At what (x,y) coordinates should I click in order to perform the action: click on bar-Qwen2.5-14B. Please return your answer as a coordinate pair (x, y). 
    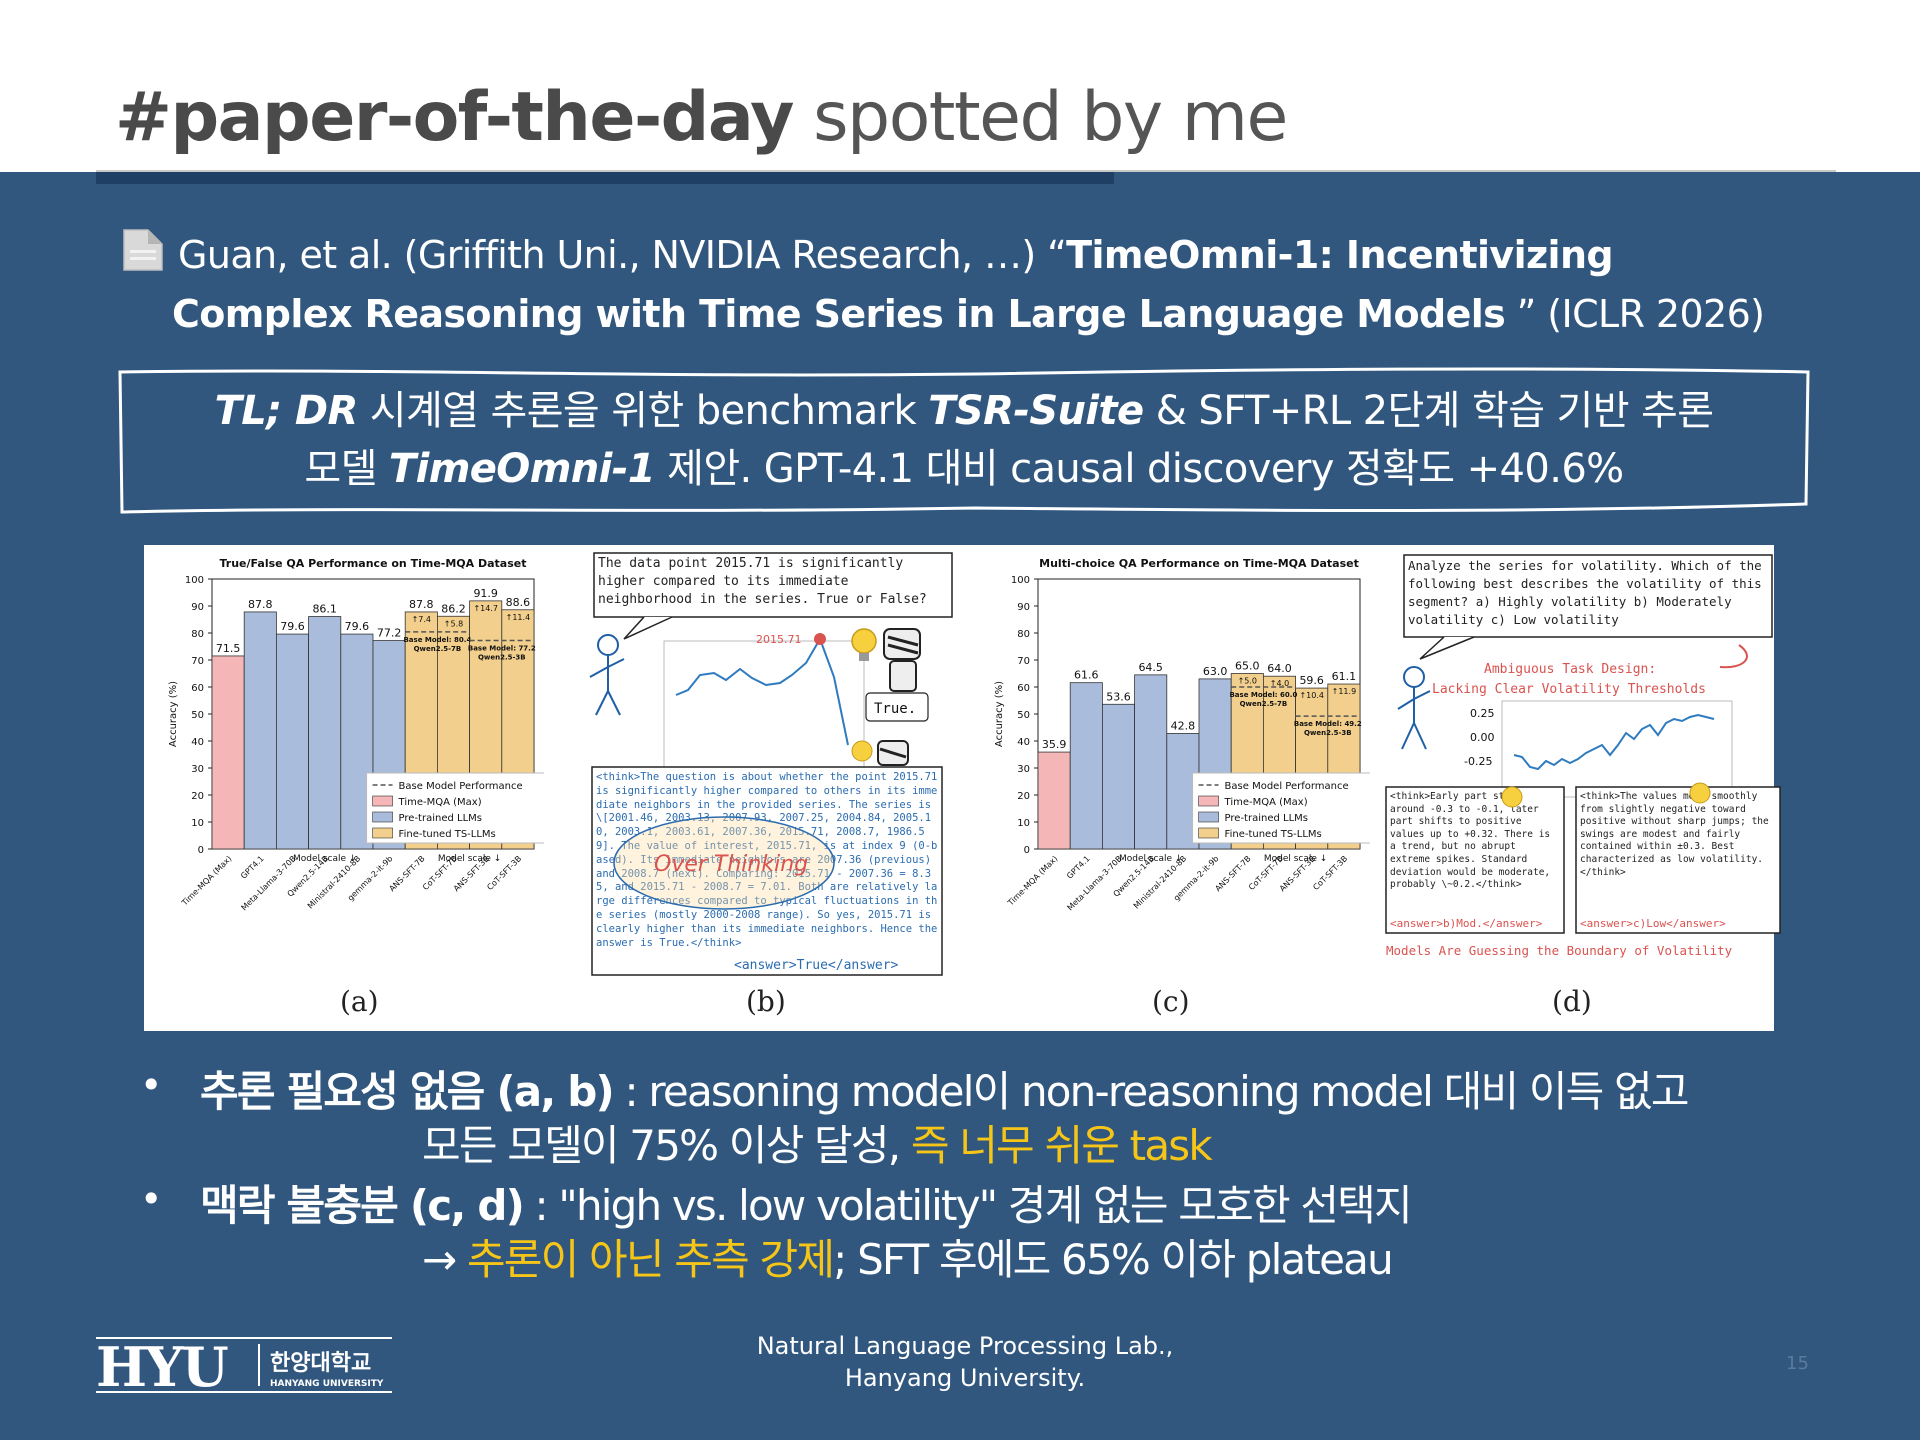
    Looking at the image, I should click on (325, 733).